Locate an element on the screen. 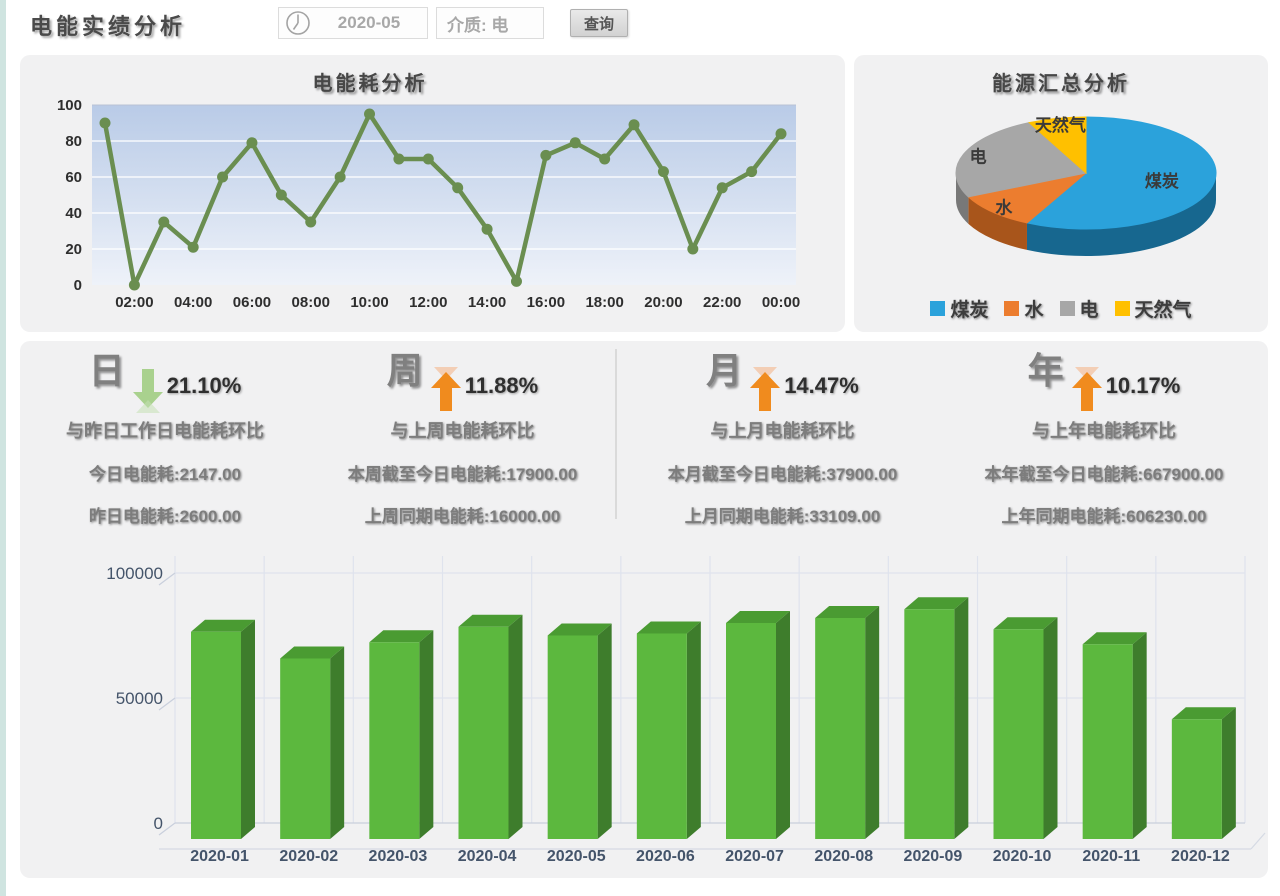  kpi-previous-value: 昨日电能耗:2600.00 is located at coordinates (165, 516).